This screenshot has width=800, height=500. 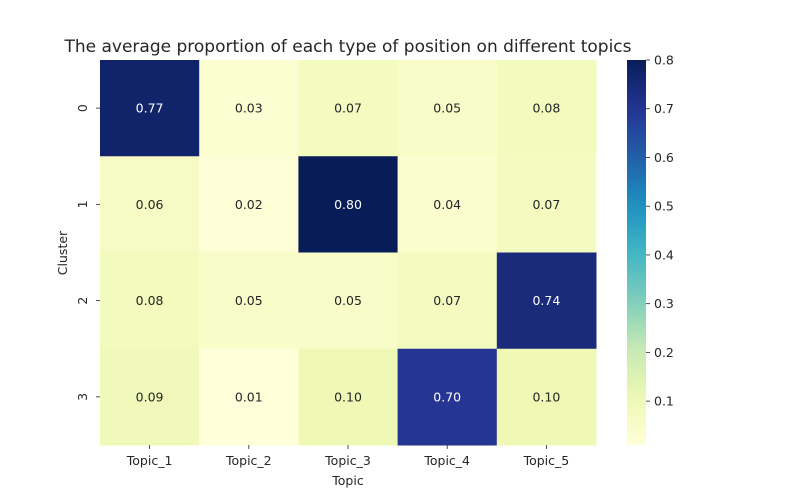 I want to click on cell-value-label: 0.74, so click(x=546, y=300).